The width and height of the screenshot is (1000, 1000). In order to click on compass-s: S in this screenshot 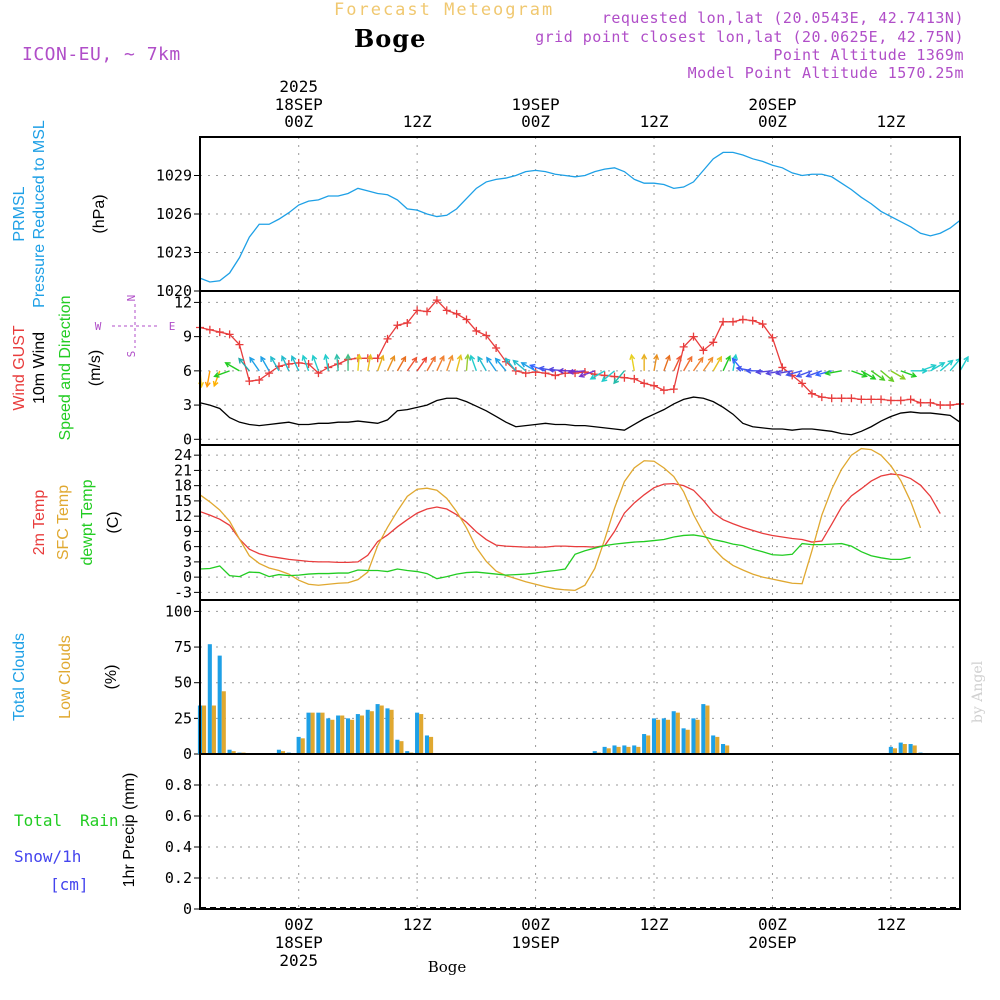, I will do `click(131, 354)`.